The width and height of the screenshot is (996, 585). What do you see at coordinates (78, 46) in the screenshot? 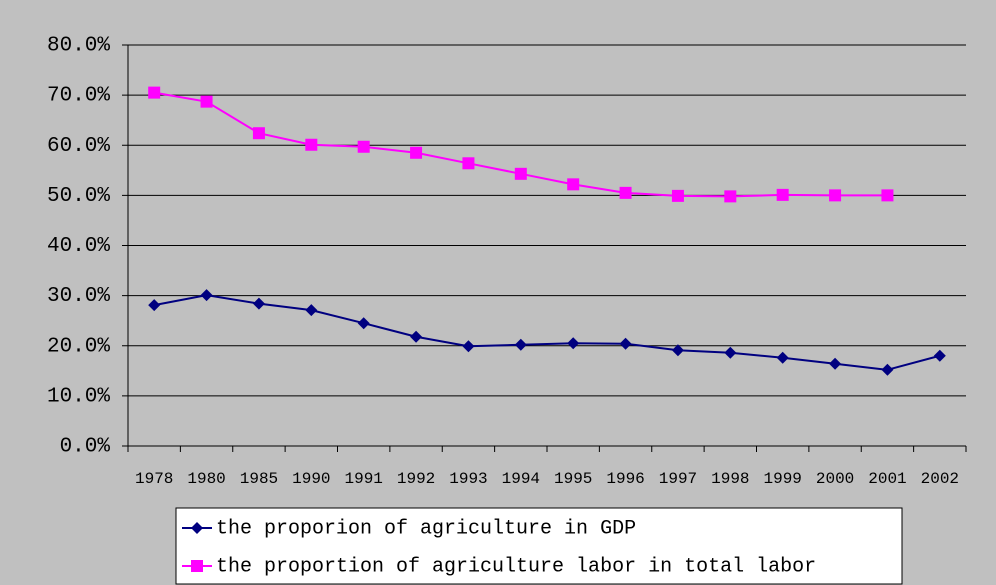
I see `y-tick-label: 80.0%` at bounding box center [78, 46].